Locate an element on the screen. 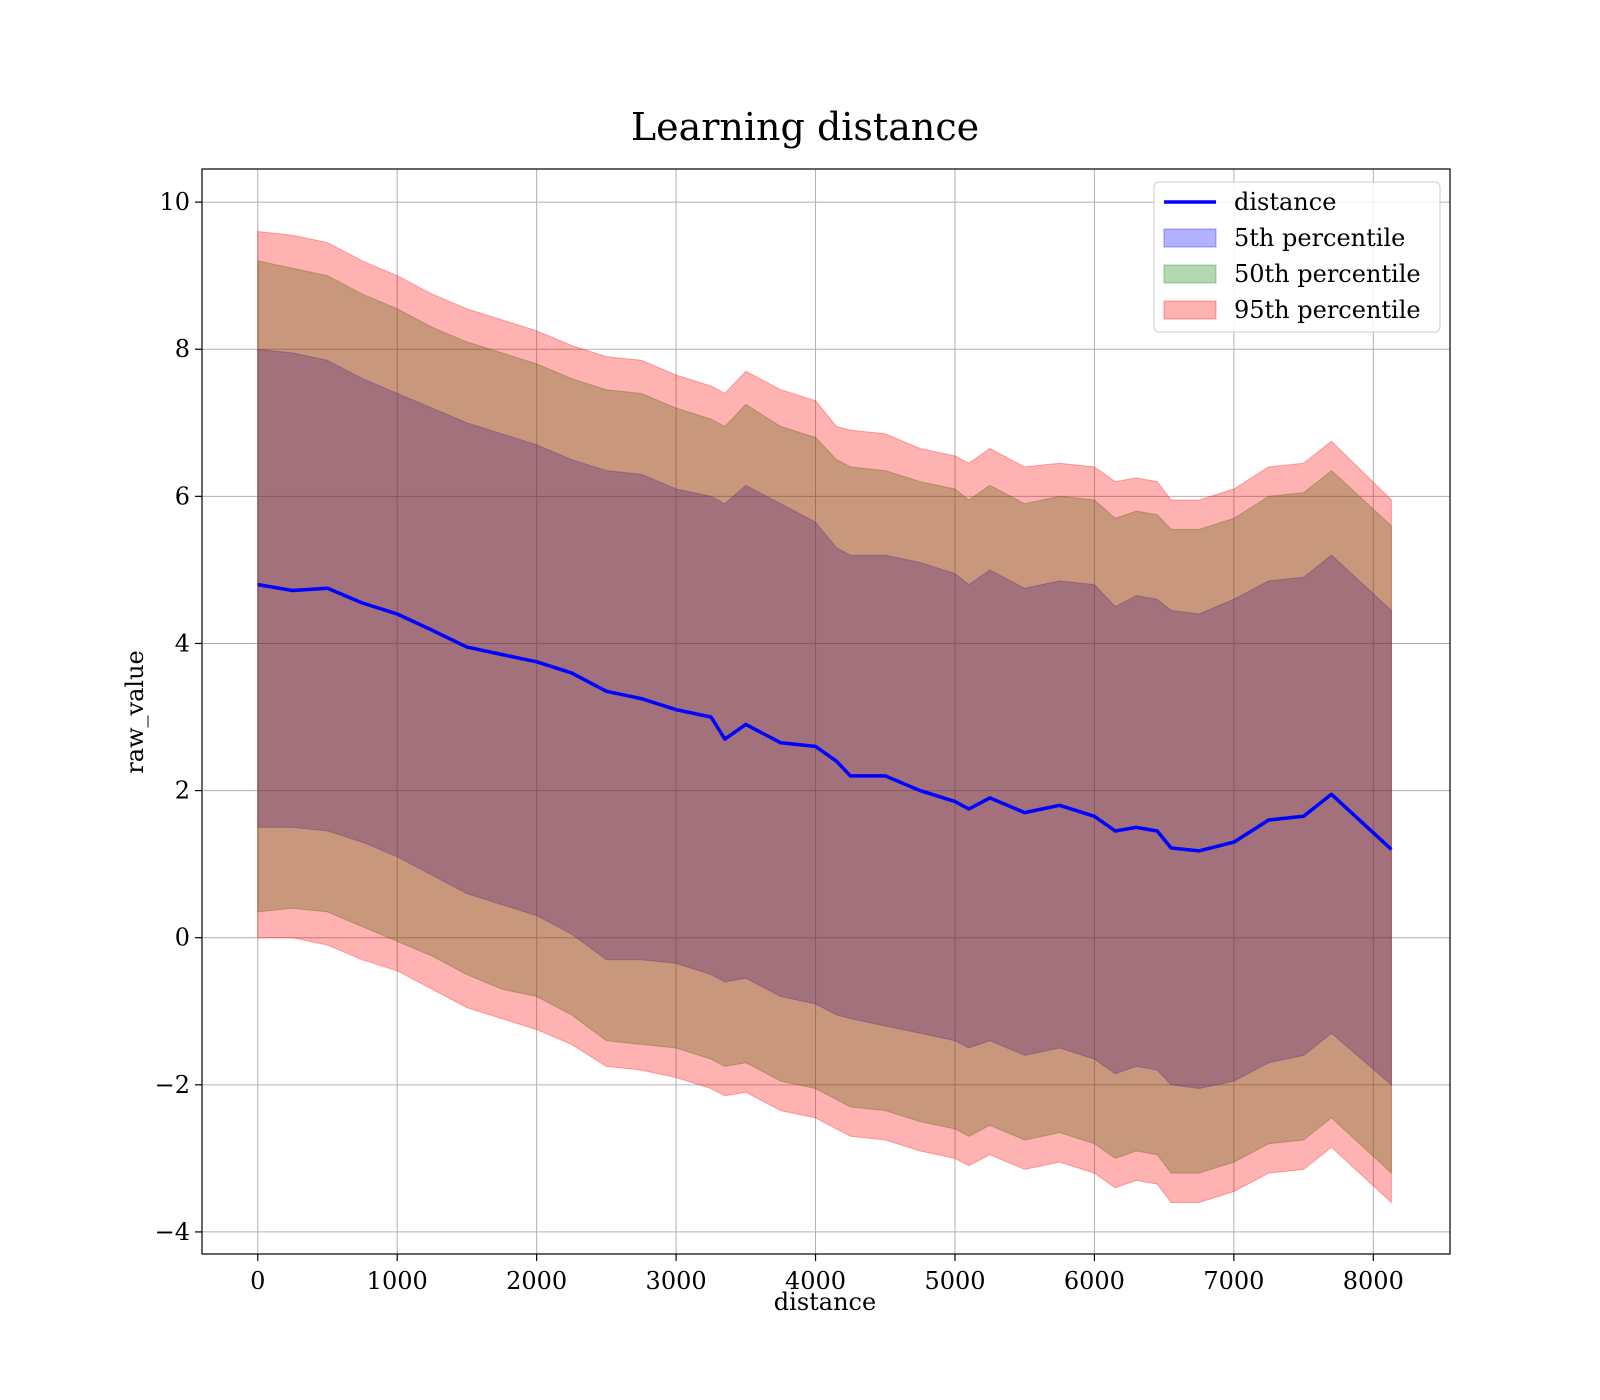 The image size is (1600, 1400). x-tick-label-3: 3000 is located at coordinates (676, 1281).